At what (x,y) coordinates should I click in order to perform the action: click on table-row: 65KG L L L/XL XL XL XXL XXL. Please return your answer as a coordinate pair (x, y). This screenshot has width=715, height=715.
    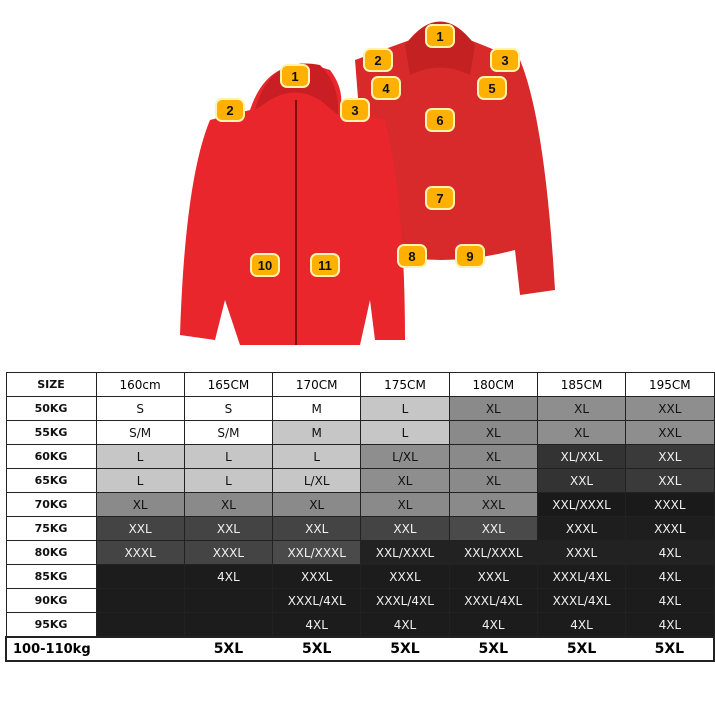
    Looking at the image, I should click on (360, 480).